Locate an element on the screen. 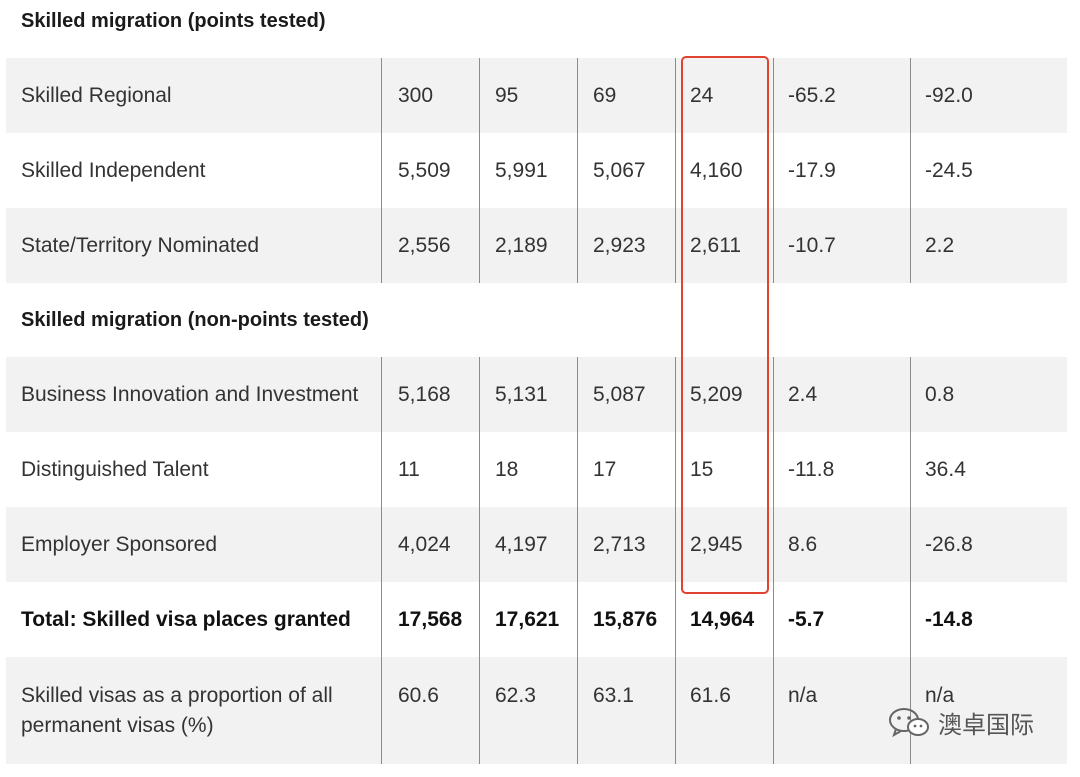 Image resolution: width=1080 pixels, height=777 pixels. row-label: Employer Sponsored is located at coordinates (119, 544).